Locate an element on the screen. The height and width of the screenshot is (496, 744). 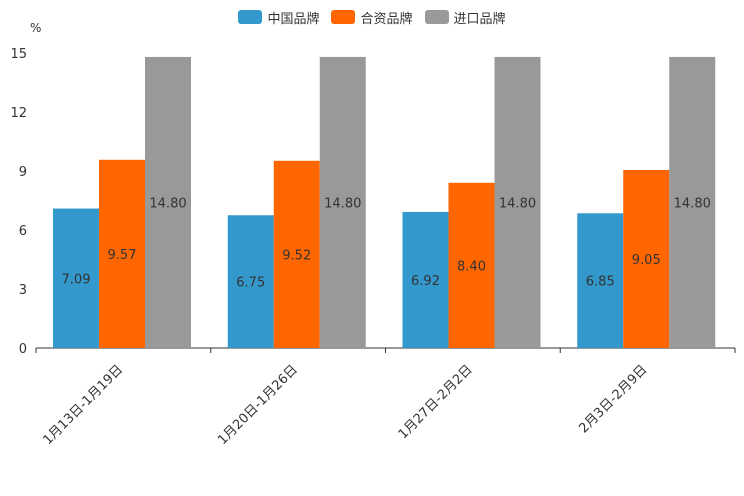
y-tick-label: 0 is located at coordinates (23, 349).